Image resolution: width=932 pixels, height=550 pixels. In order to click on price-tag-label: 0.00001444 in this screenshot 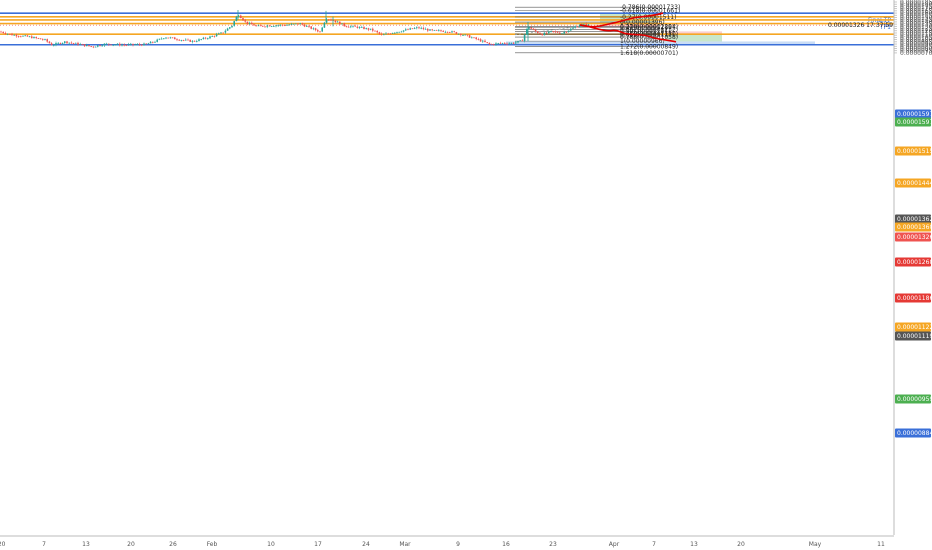, I will do `click(914, 183)`.